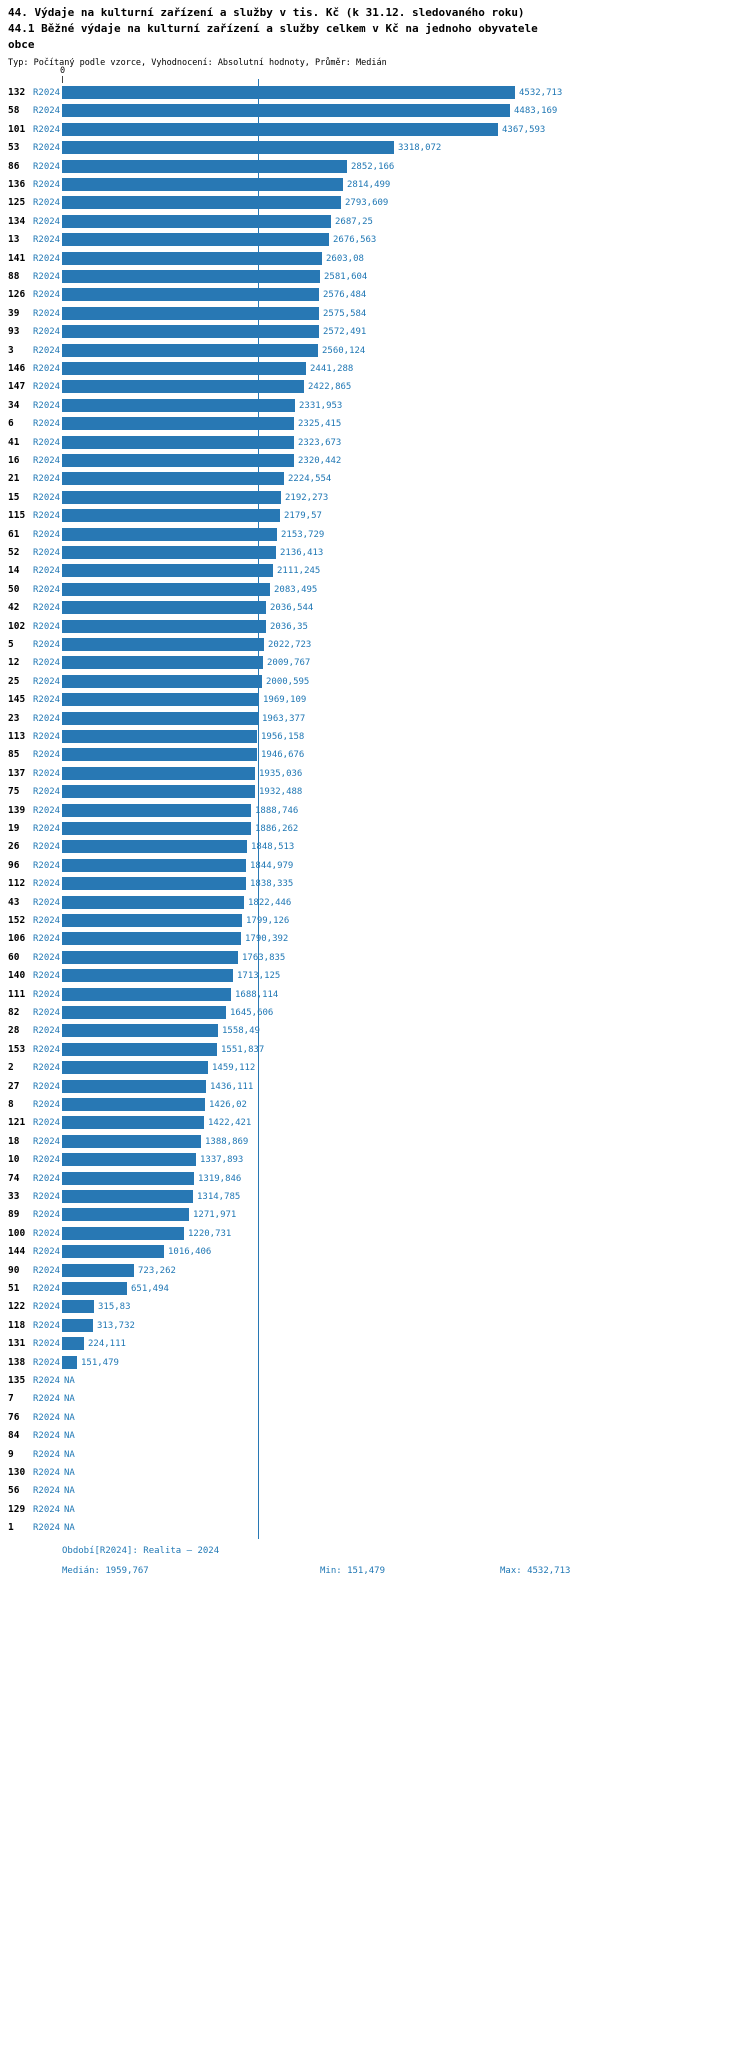 The image size is (750, 2070). Describe the element at coordinates (107, 1344) in the screenshot. I see `value-label: 224,111` at that location.